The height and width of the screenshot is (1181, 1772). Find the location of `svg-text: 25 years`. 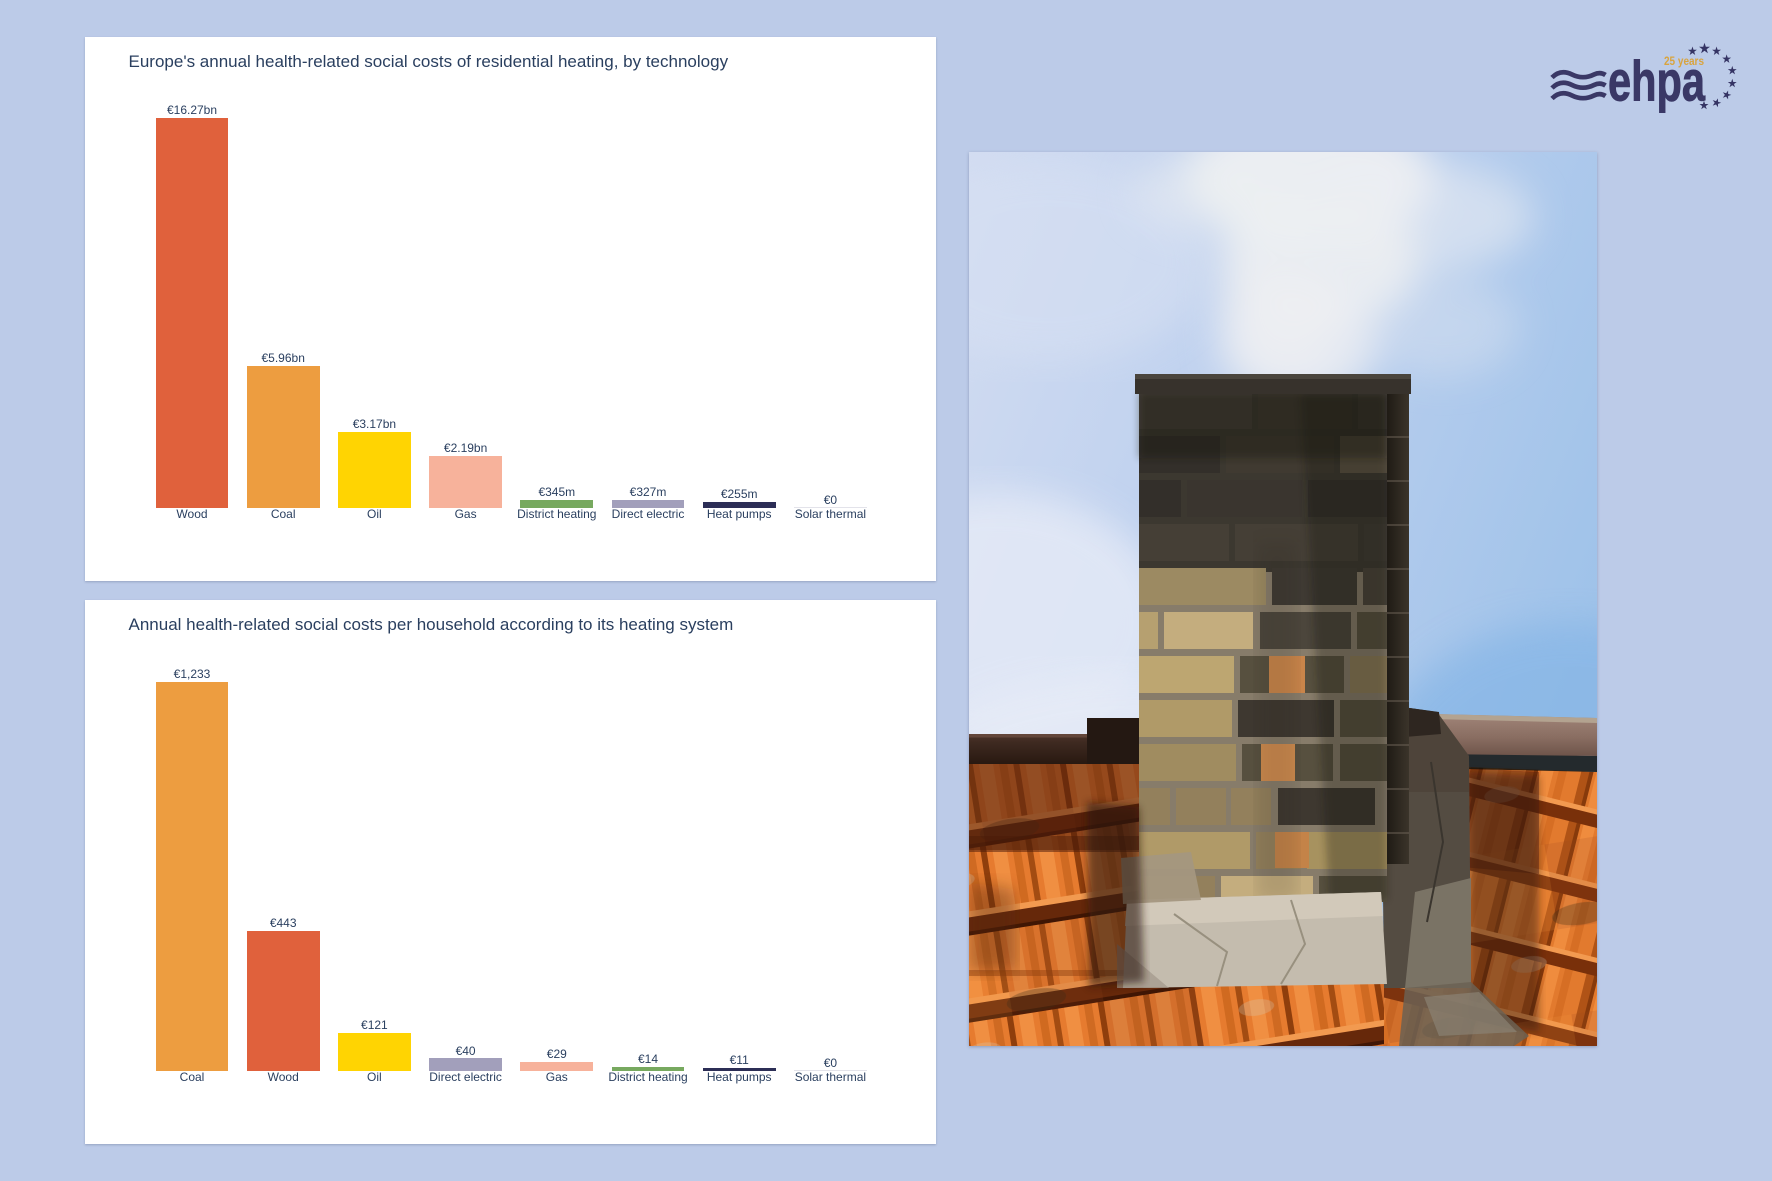

svg-text: 25 years is located at coordinates (1684, 62).